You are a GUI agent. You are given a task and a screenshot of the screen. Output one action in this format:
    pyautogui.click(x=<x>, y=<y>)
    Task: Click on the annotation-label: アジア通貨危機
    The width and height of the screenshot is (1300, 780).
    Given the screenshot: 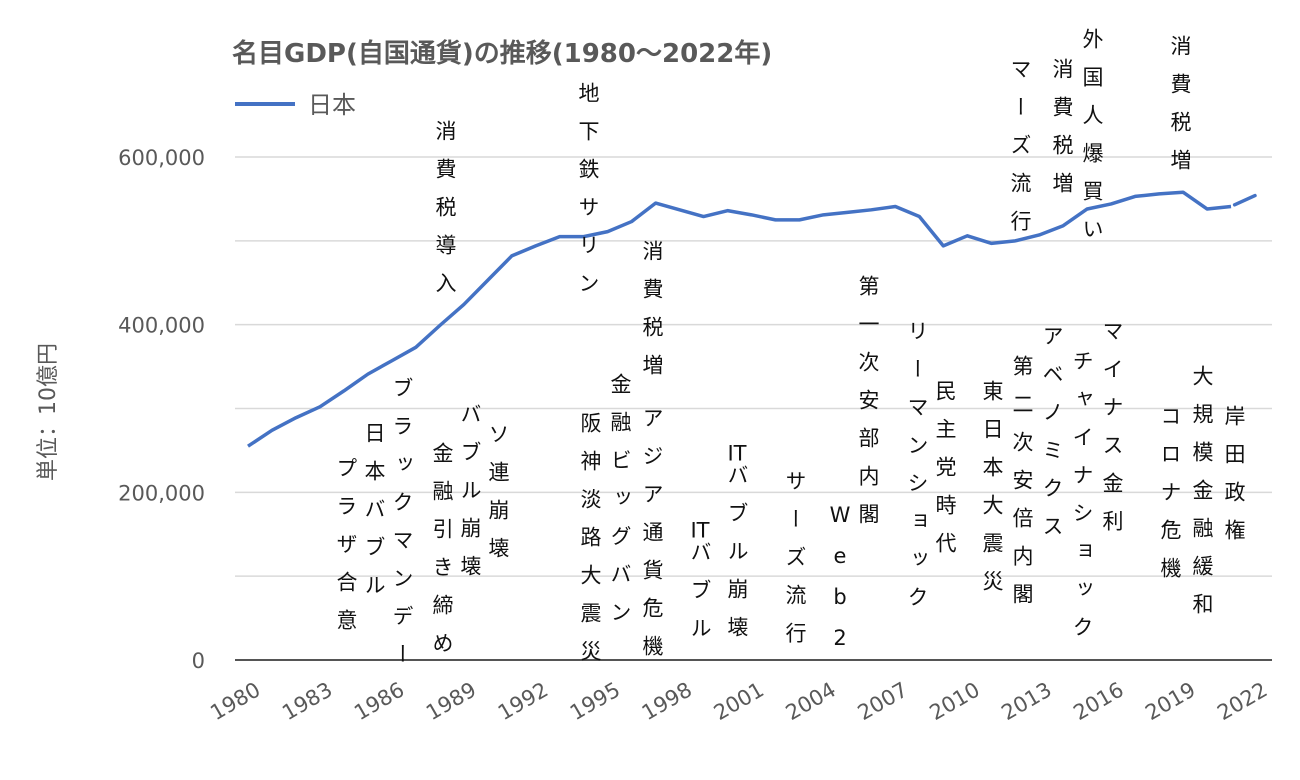 What is the action you would take?
    pyautogui.click(x=652, y=540)
    